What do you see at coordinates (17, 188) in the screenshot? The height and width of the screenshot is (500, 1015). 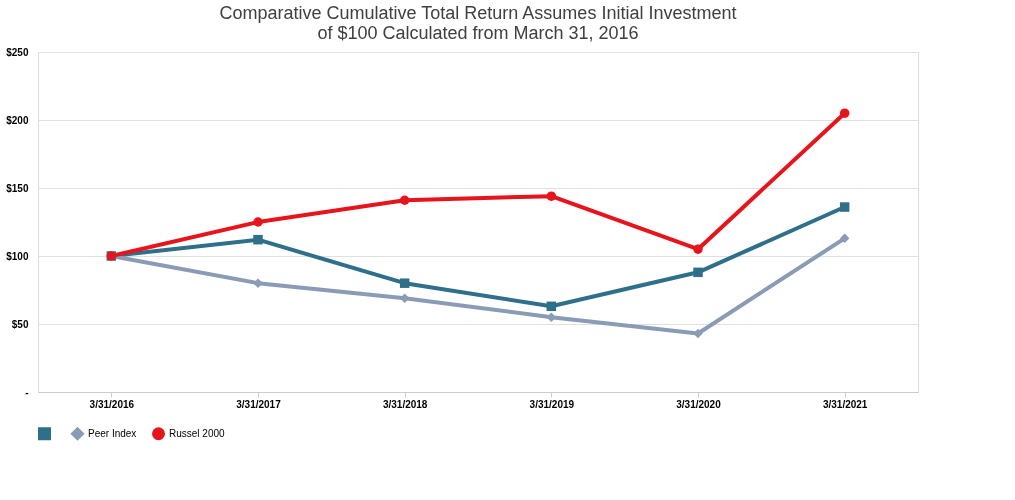 I see `y-tick-label: $150` at bounding box center [17, 188].